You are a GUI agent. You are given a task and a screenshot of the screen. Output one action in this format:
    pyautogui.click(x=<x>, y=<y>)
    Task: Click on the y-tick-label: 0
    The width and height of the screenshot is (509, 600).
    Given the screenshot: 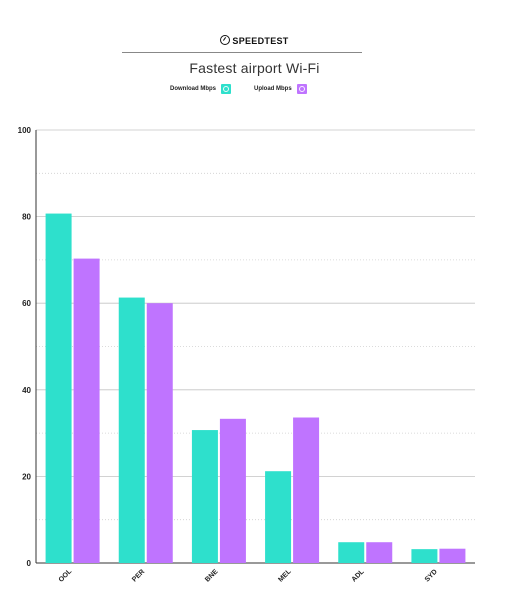 What is the action you would take?
    pyautogui.click(x=29, y=563)
    